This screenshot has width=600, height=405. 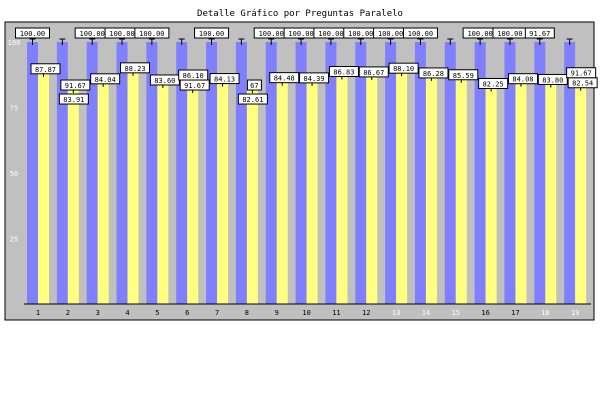 What do you see at coordinates (217, 313) in the screenshot?
I see `x-tick-label: 7` at bounding box center [217, 313].